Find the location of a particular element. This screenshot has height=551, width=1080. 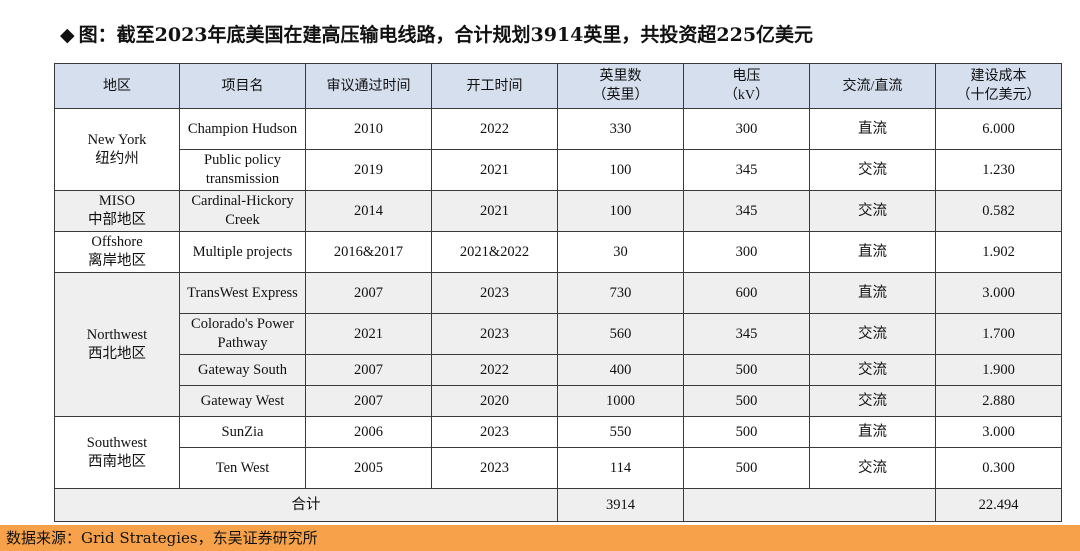

cost-cell: 0.300 is located at coordinates (998, 468).